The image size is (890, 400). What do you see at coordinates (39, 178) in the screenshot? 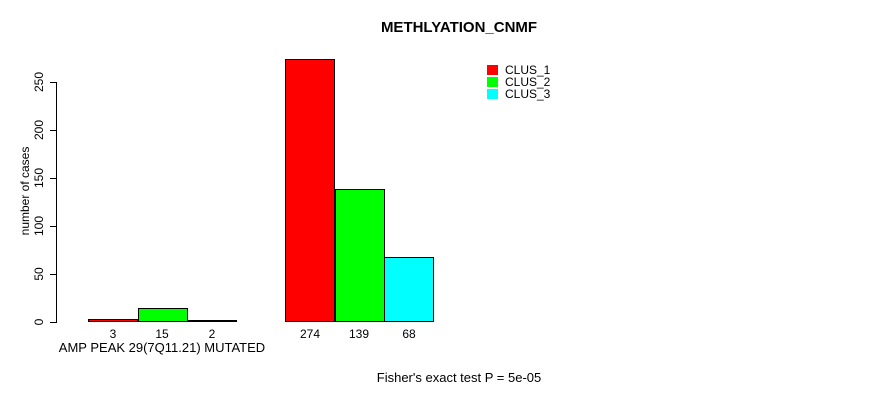
I see `y-tick-label: 150` at bounding box center [39, 178].